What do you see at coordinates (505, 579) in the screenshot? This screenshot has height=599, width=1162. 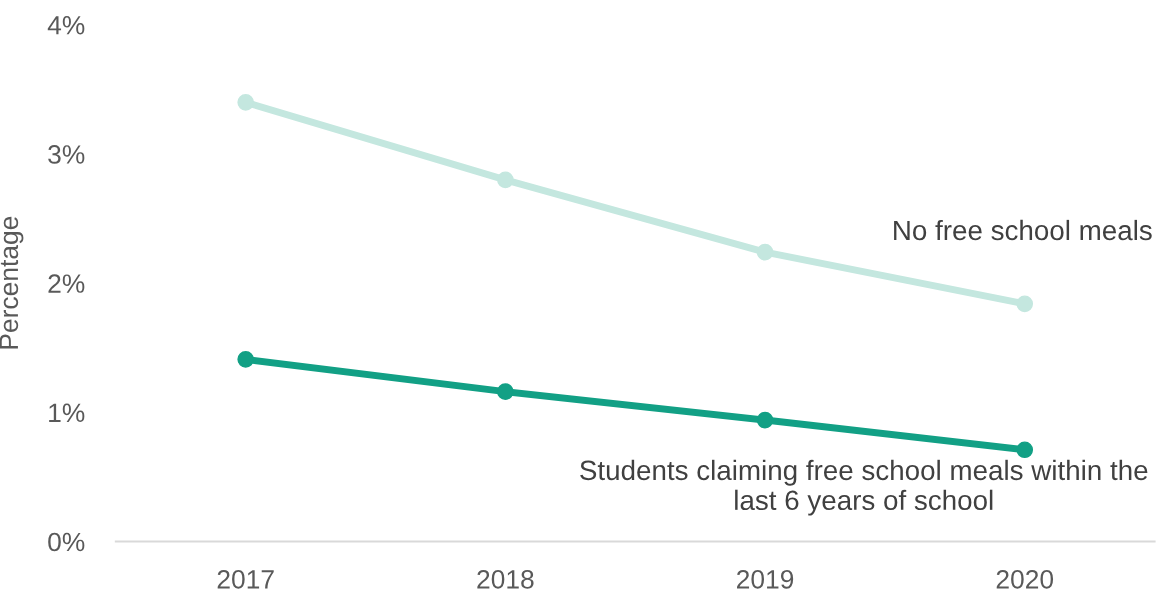 I see `x-tick-label: 2018` at bounding box center [505, 579].